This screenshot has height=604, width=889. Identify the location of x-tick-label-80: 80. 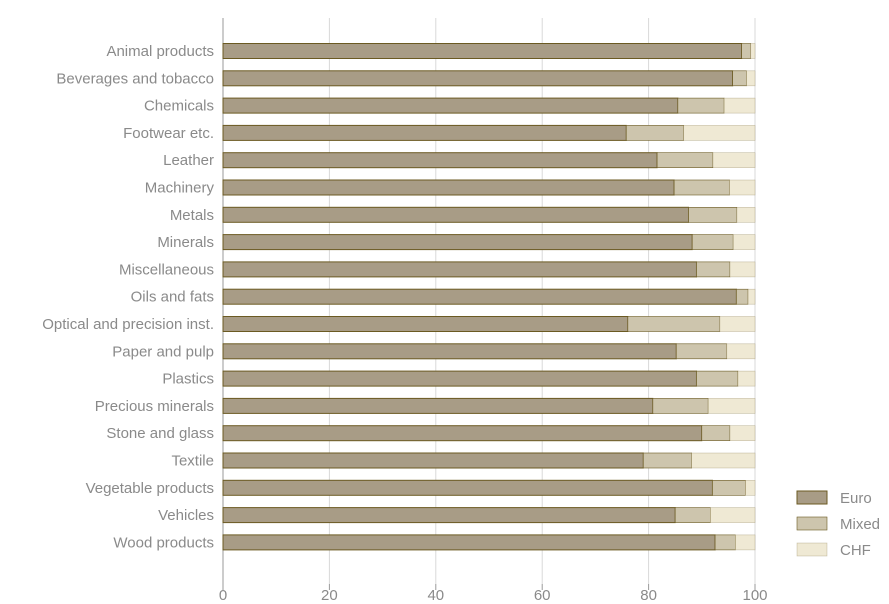
(648, 595).